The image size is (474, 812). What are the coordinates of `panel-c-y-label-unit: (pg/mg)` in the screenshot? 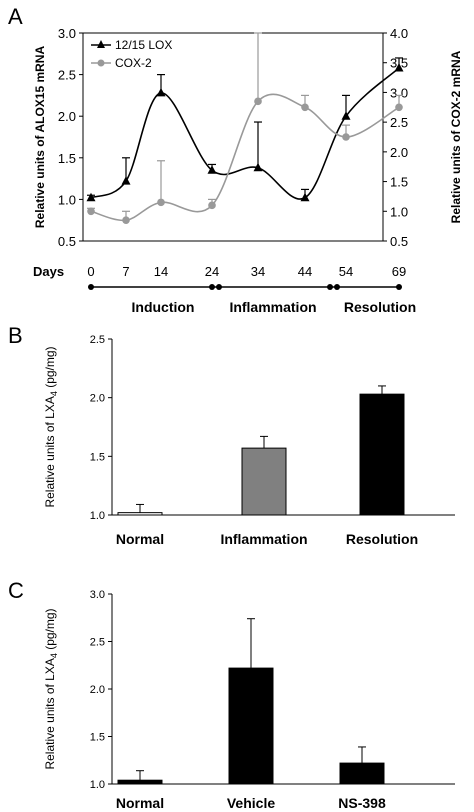 It's located at (50, 630).